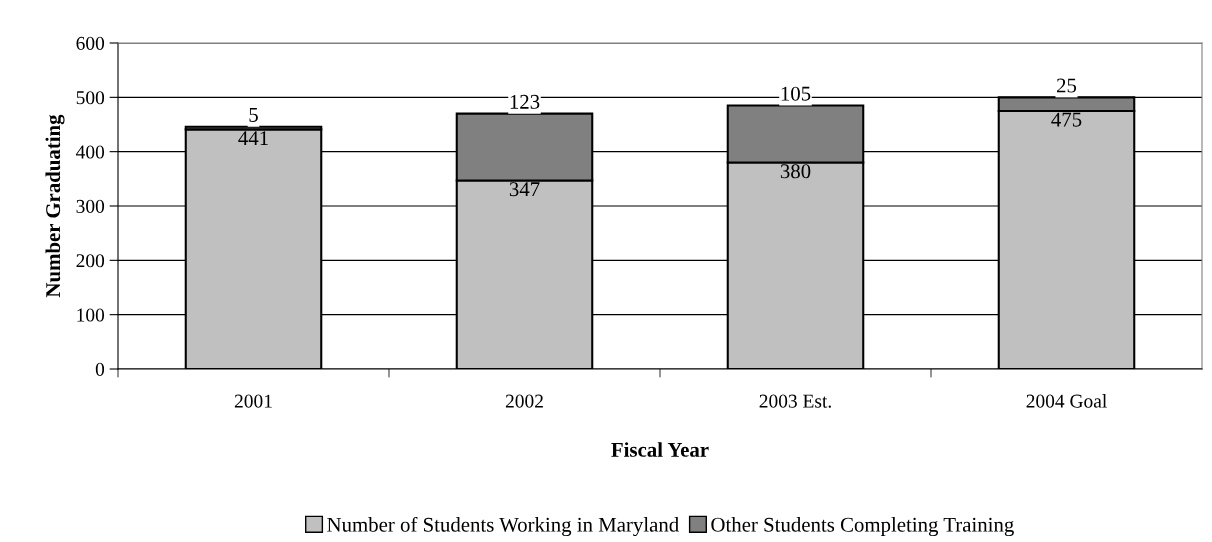 This screenshot has width=1212, height=542. What do you see at coordinates (524, 401) in the screenshot?
I see `x-tick-label: 2002` at bounding box center [524, 401].